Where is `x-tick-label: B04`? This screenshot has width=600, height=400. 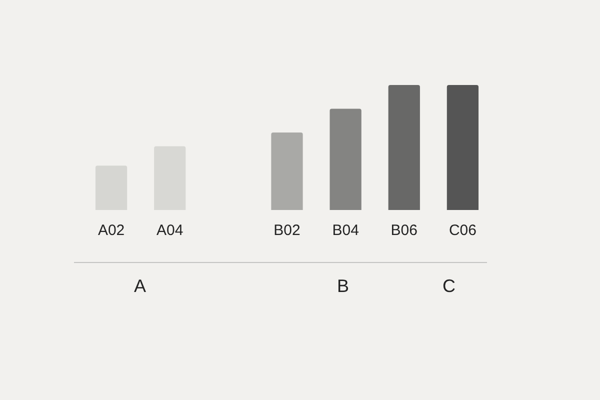
x-tick-label: B04 is located at coordinates (345, 231).